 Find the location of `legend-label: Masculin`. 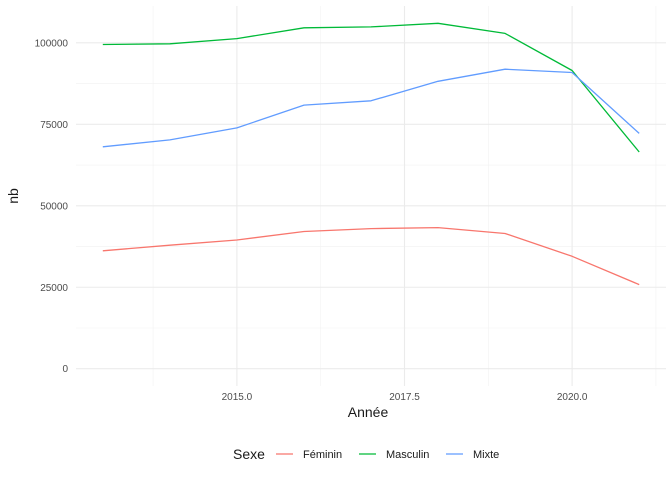

legend-label: Masculin is located at coordinates (407, 455).